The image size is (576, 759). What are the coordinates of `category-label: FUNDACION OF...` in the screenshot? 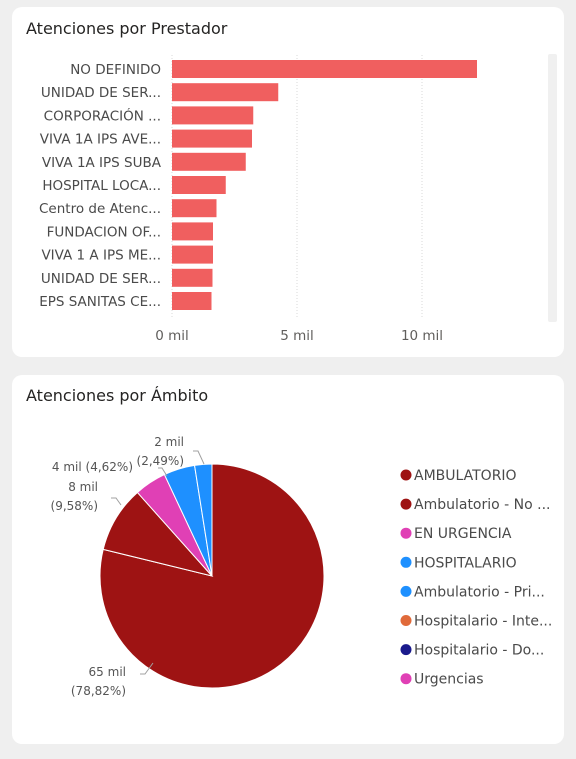 It's located at (104, 232).